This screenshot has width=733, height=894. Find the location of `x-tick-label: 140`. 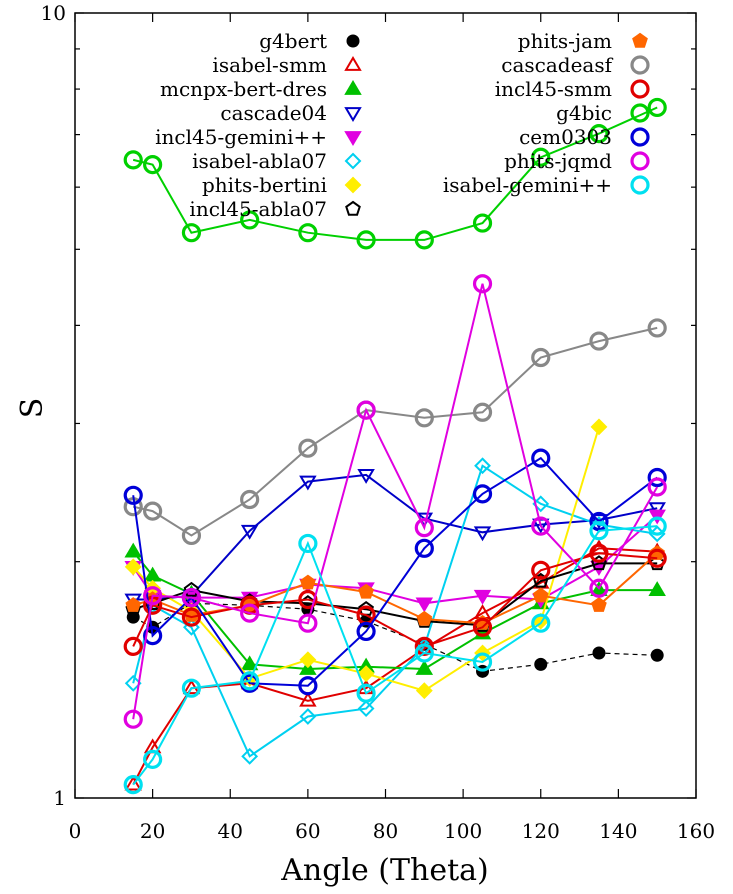

x-tick-label: 140 is located at coordinates (618, 831).